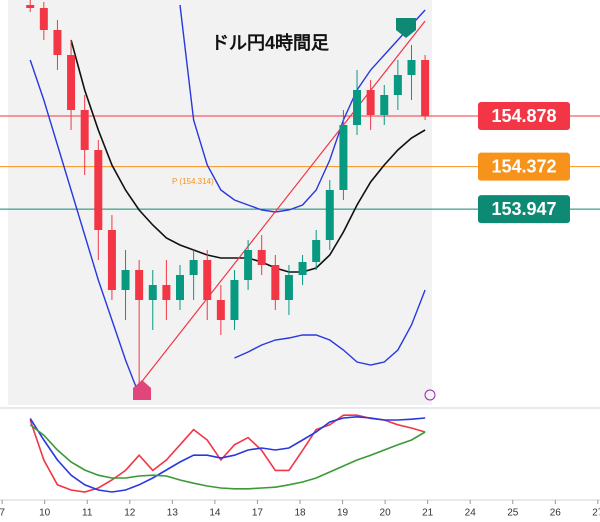  I want to click on flash-icon, so click(430, 395).